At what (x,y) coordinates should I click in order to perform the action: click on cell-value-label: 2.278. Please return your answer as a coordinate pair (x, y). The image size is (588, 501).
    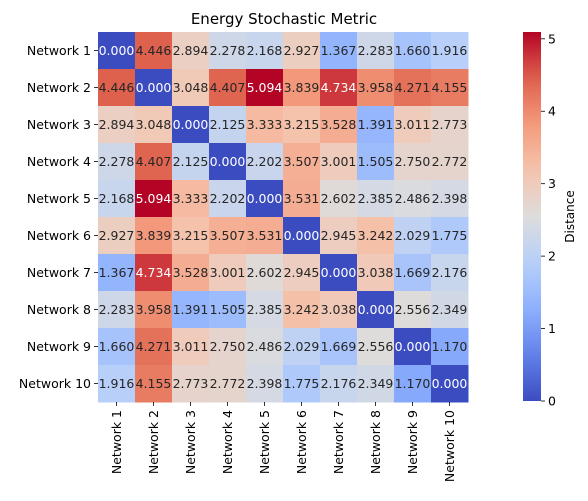
    Looking at the image, I should click on (117, 161).